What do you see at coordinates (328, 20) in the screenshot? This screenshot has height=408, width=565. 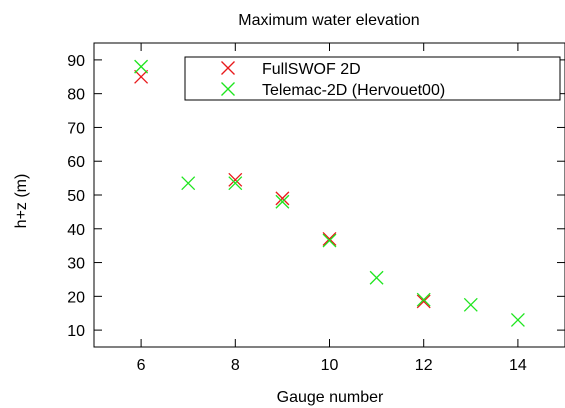 I see `chart-title: Maximum water elevation` at bounding box center [328, 20].